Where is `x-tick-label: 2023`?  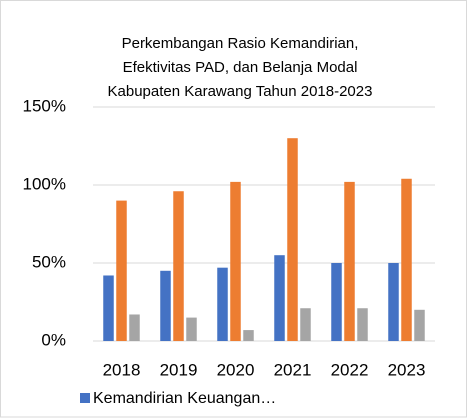
x-tick-label: 2023 is located at coordinates (407, 369).